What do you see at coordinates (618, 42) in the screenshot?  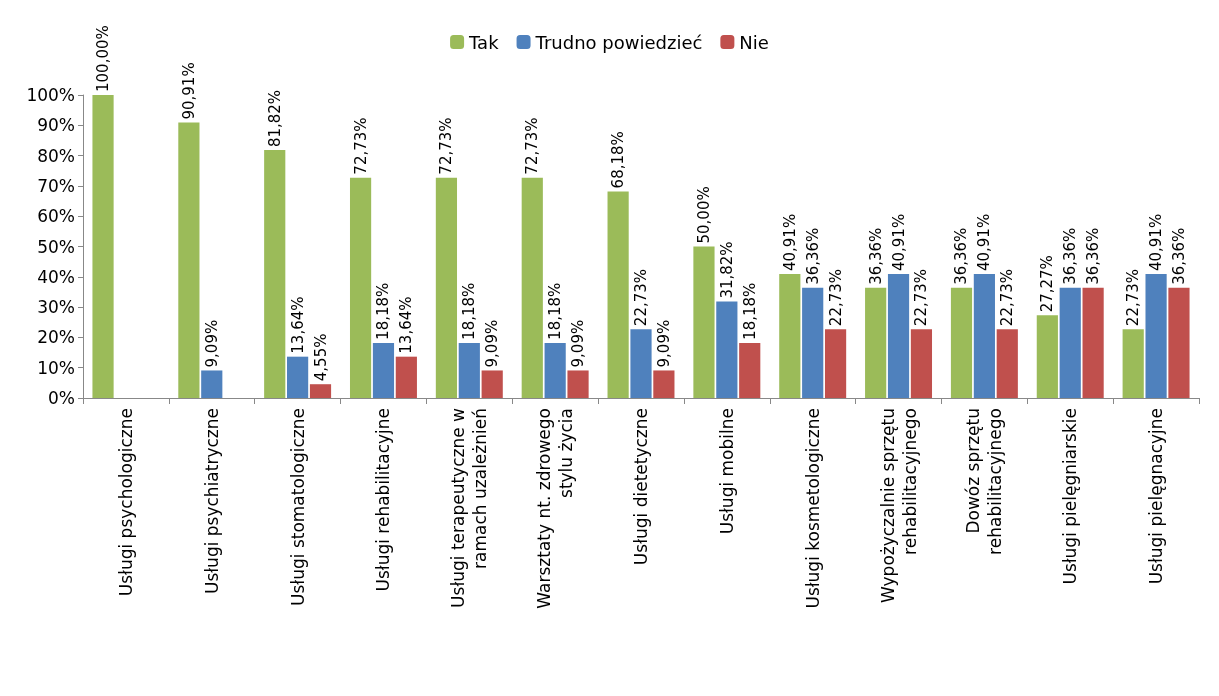 I see `legend-label: Trudno powiedzieć` at bounding box center [618, 42].